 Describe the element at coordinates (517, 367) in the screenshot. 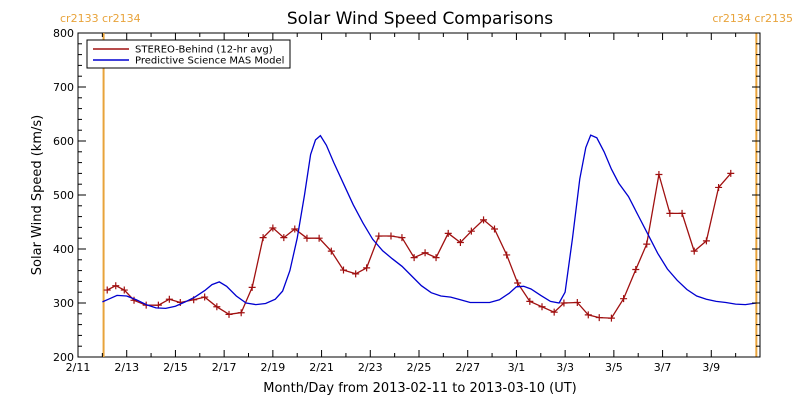

I see `x-tick-label-9: 3/1` at that location.